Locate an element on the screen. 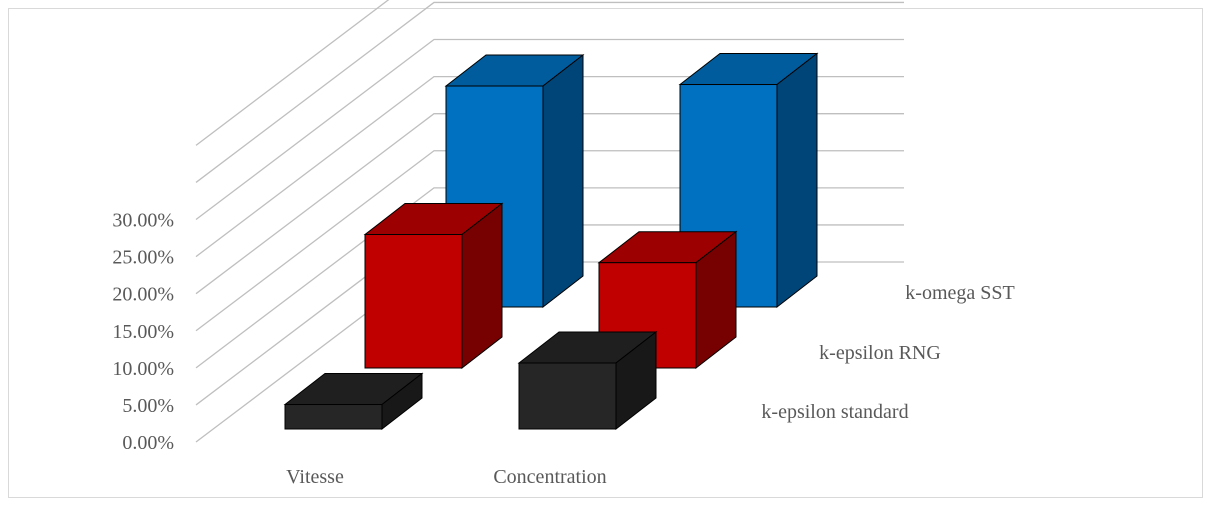 The image size is (1212, 506). y-tick-label: 20.00% is located at coordinates (143, 295).